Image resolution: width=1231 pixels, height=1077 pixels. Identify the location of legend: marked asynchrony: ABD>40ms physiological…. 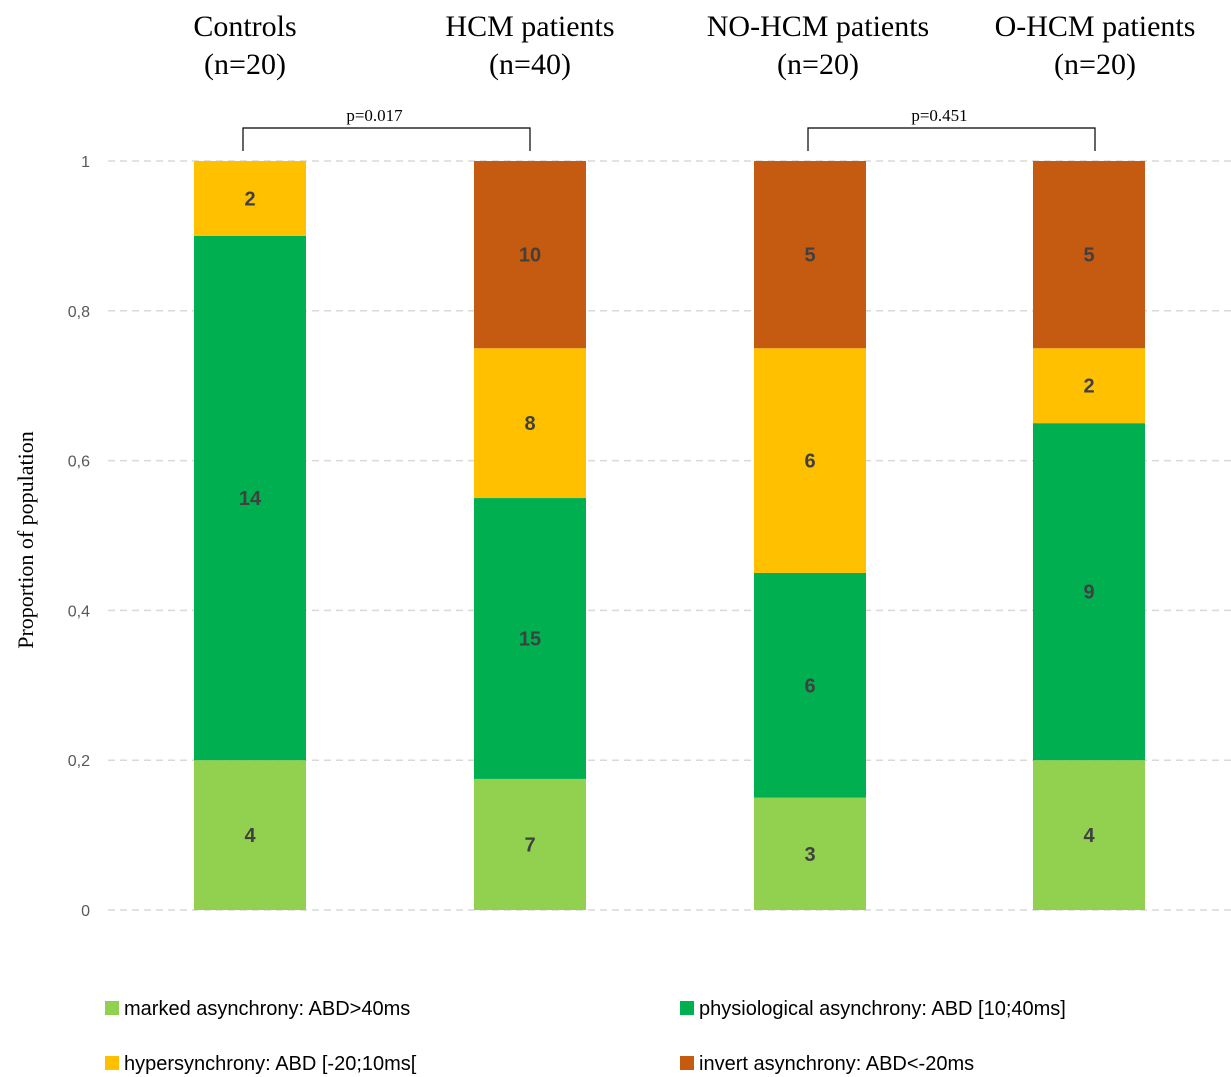
(585, 1036).